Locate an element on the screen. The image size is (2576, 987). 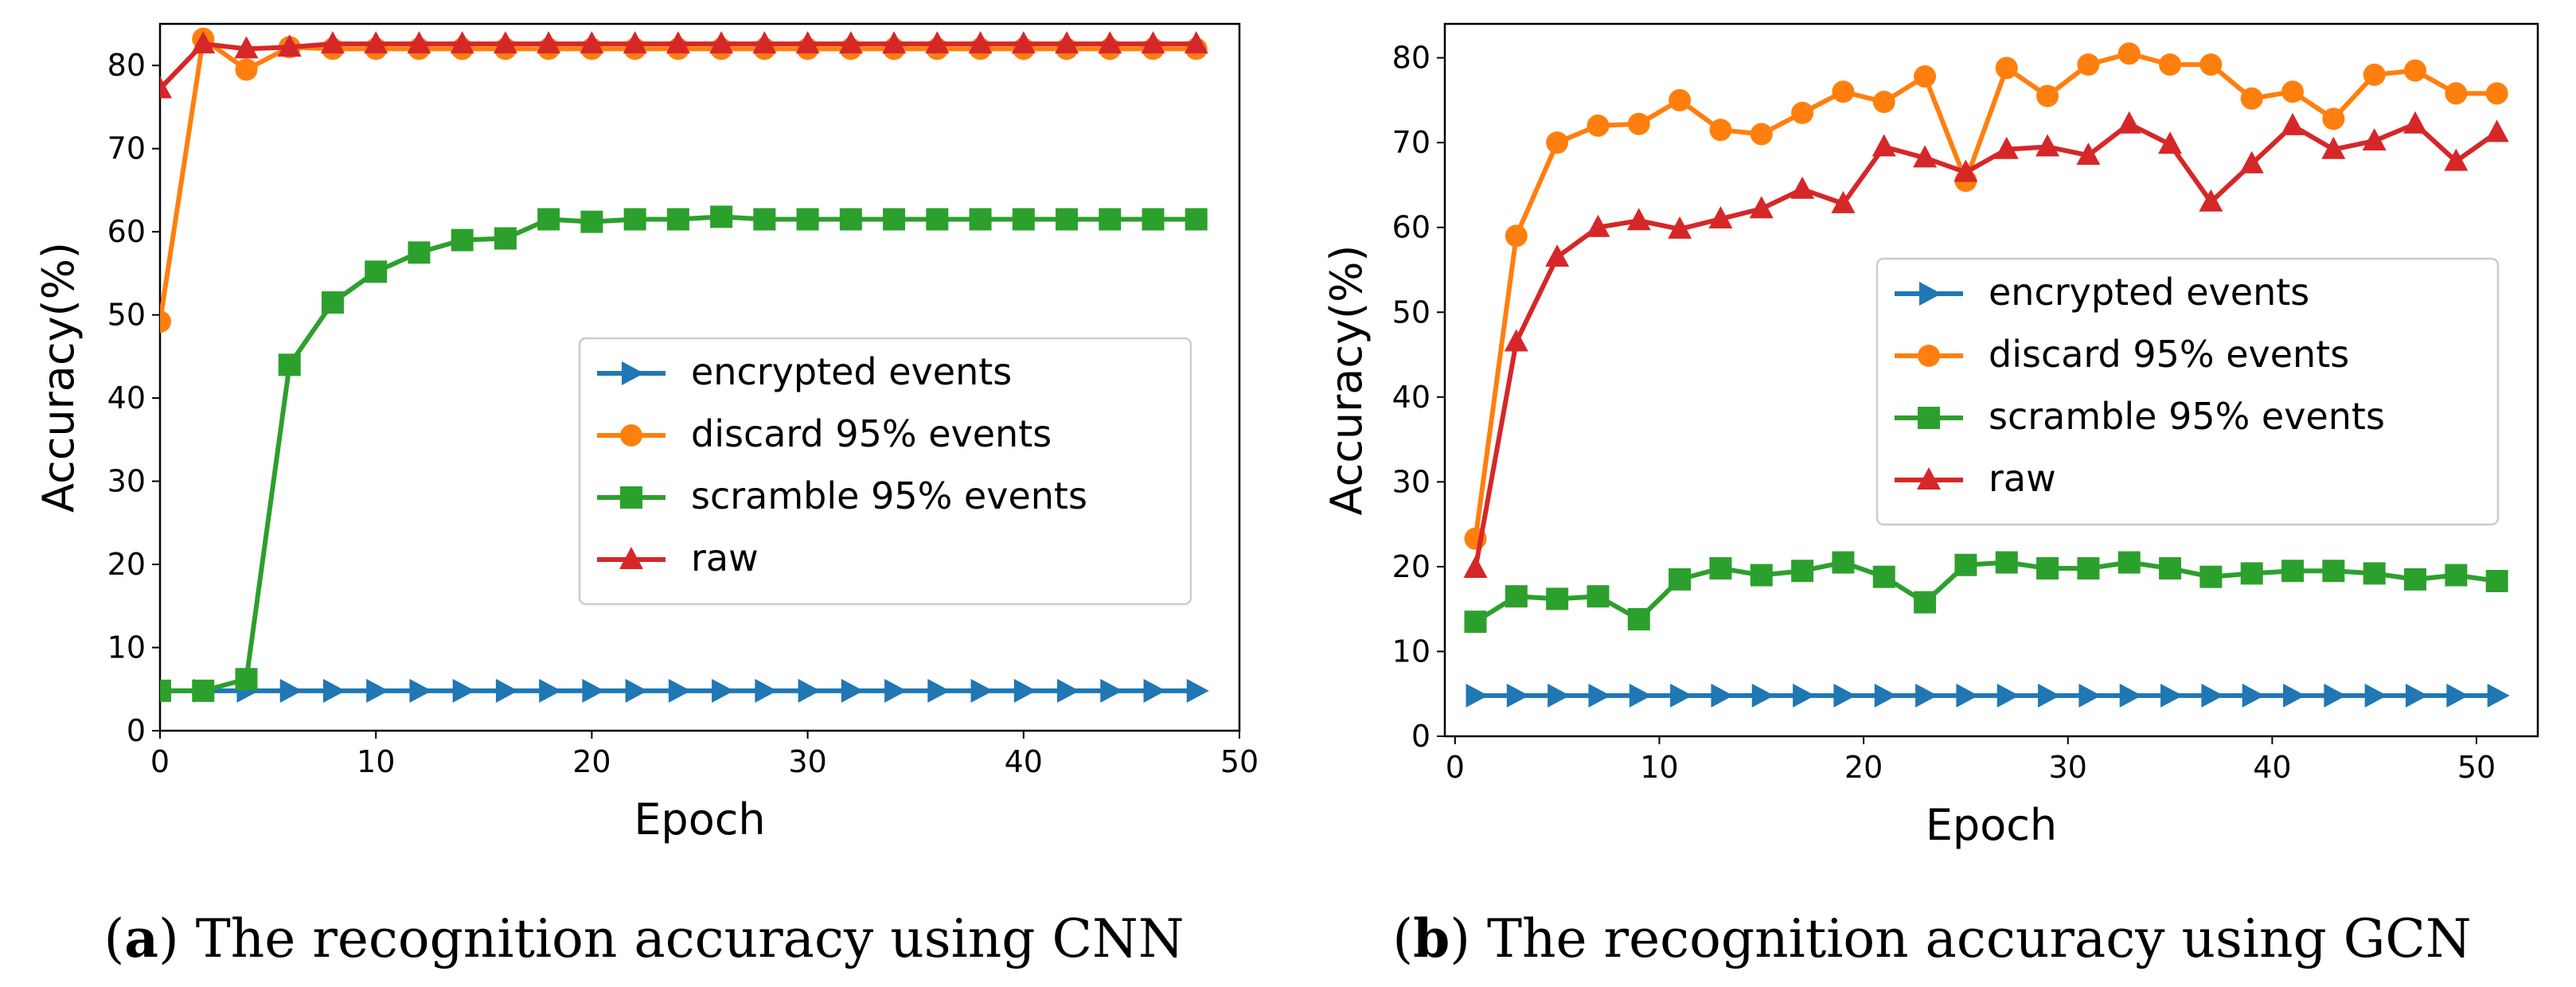
legend-entry: scramble 95% events is located at coordinates (842, 496).